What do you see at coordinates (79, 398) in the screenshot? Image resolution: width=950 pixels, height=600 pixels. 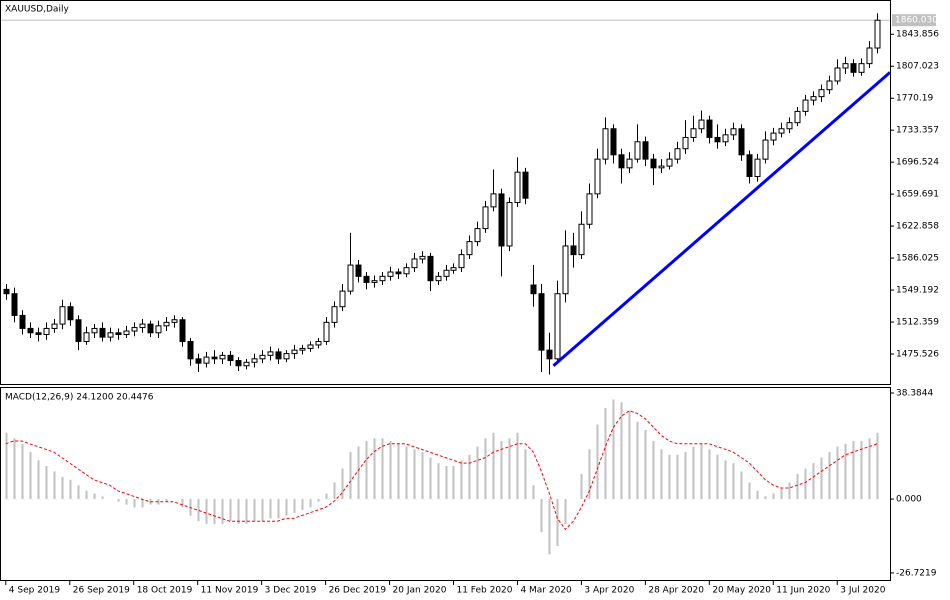 I see `macd-title: MACD(12,26,9) 24.1200 20.4476` at bounding box center [79, 398].